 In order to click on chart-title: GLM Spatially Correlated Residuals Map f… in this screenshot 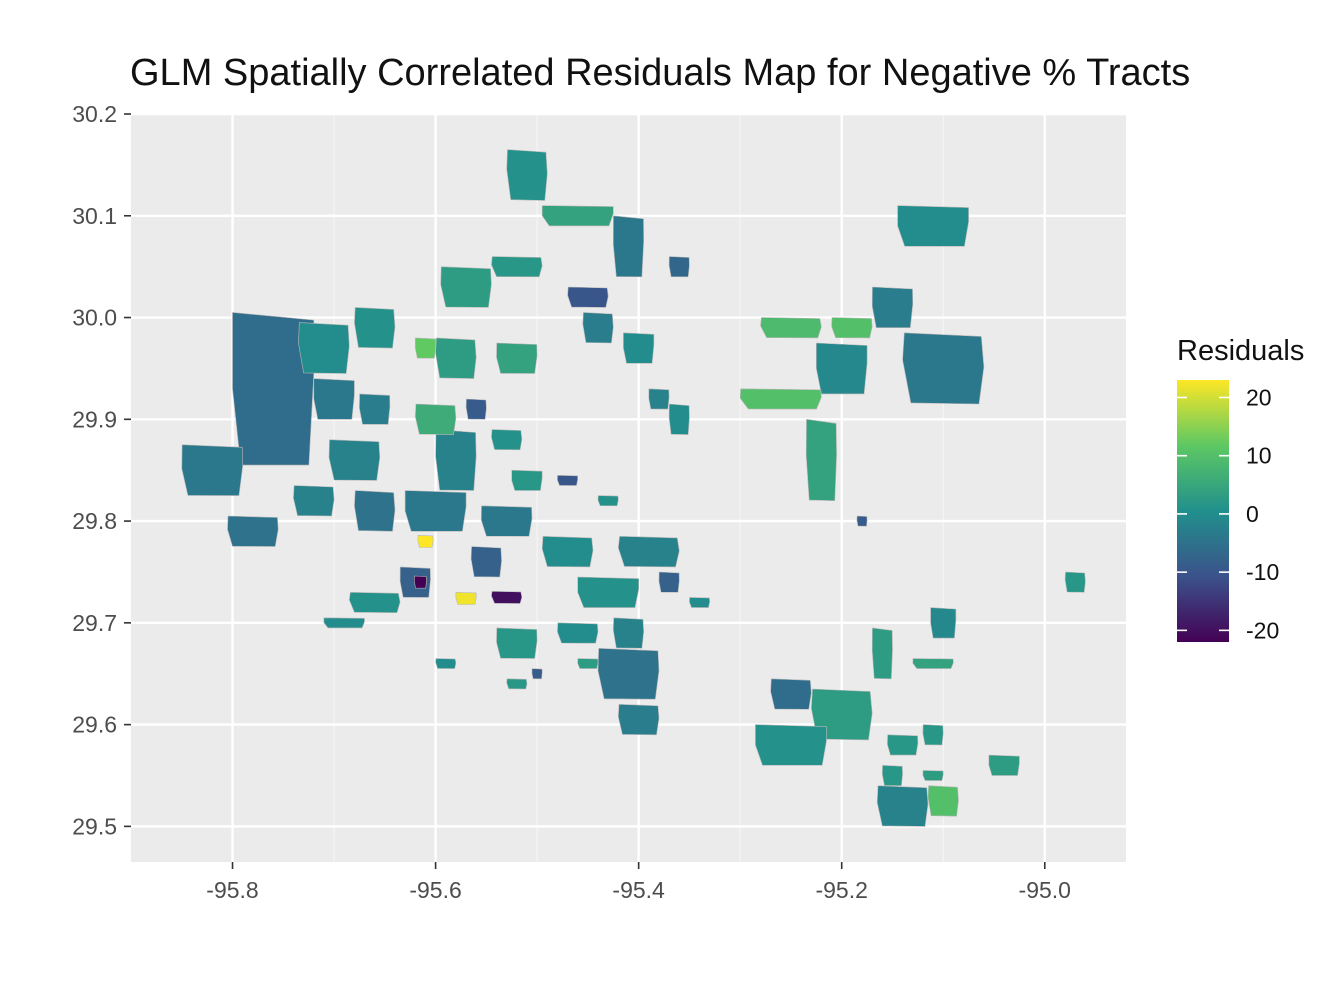, I will do `click(660, 73)`.